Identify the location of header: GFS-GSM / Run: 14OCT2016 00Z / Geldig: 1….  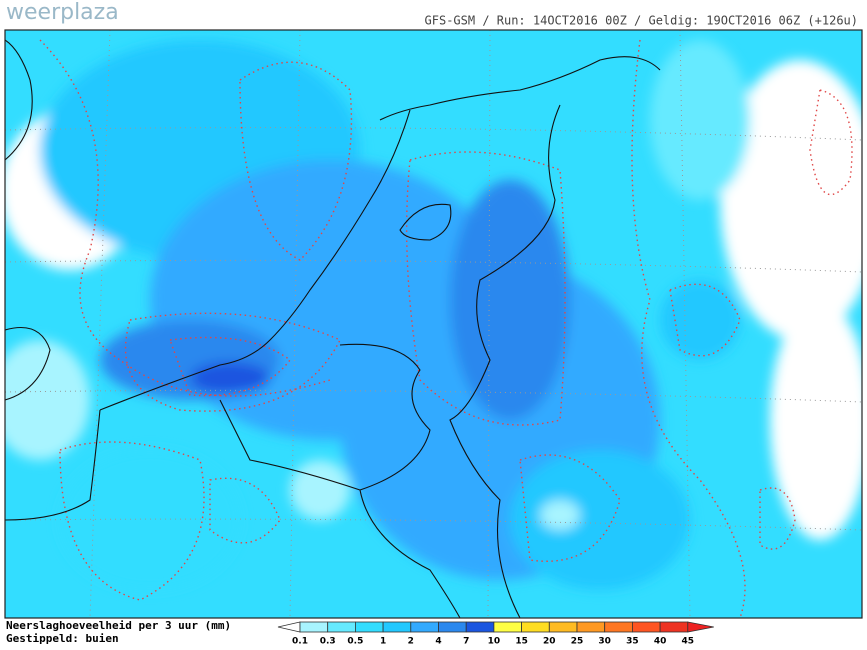
(641, 21).